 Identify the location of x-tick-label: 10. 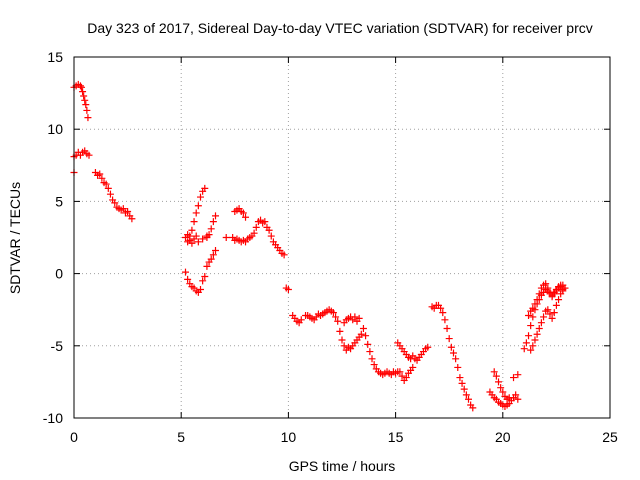
(289, 437).